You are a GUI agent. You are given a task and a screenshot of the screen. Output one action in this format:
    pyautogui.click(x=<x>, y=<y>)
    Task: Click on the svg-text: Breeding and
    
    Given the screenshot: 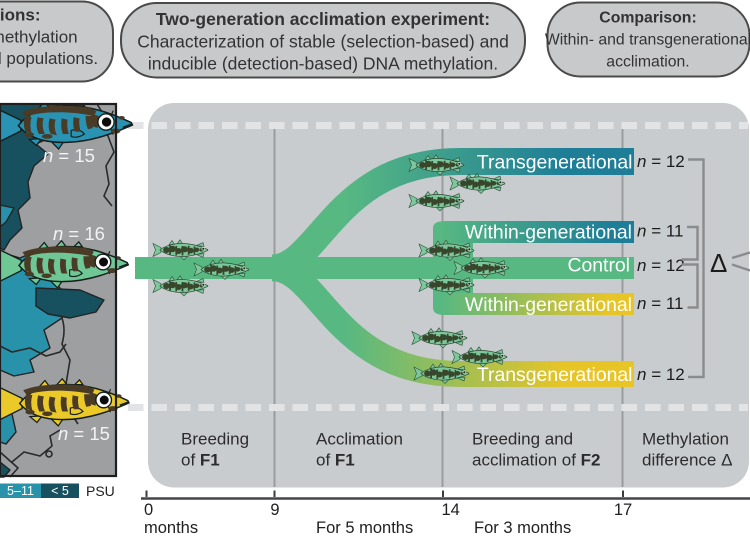 What is the action you would take?
    pyautogui.click(x=522, y=439)
    